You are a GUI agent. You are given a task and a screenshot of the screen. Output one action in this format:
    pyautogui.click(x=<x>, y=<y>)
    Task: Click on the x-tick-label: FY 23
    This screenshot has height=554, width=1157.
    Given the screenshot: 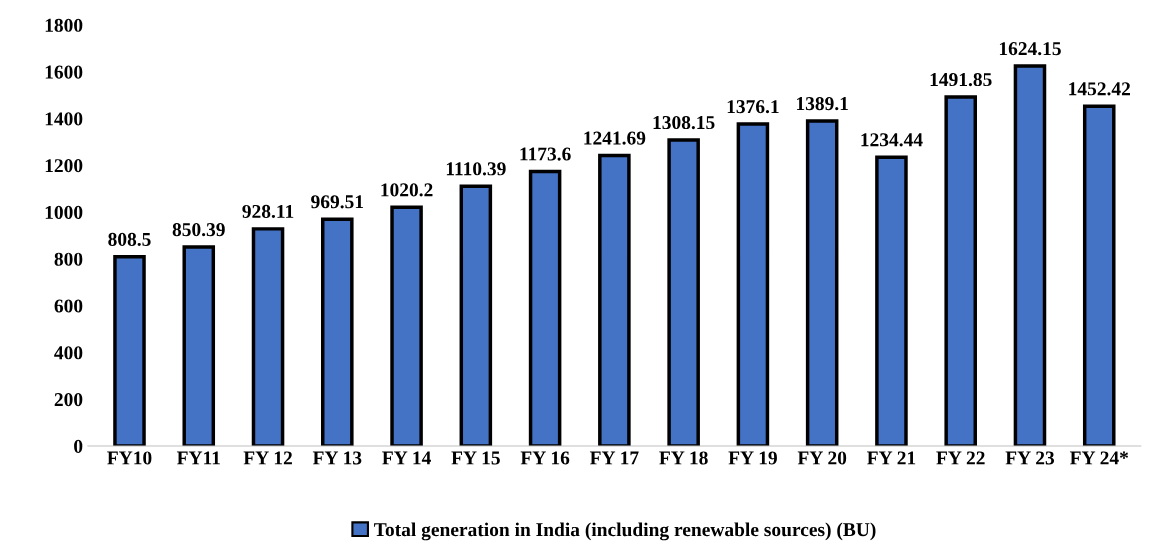 What is the action you would take?
    pyautogui.click(x=1030, y=458)
    